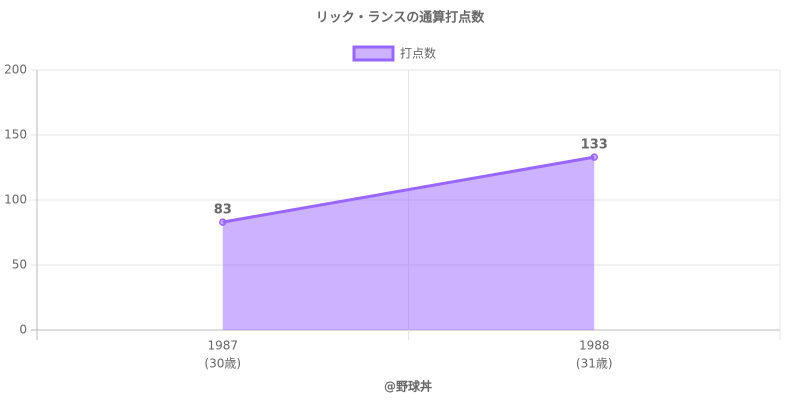  What do you see at coordinates (19, 265) in the screenshot?
I see `y-tick-label: 50` at bounding box center [19, 265].